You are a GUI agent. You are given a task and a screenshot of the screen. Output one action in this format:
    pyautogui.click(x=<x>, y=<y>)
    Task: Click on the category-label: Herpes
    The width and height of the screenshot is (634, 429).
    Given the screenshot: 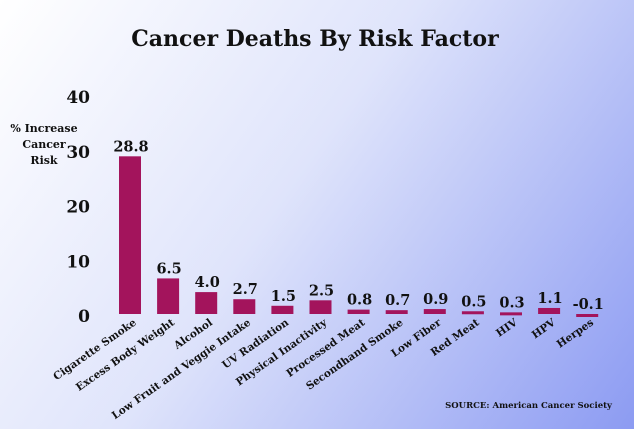 What is the action you would take?
    pyautogui.click(x=575, y=334)
    